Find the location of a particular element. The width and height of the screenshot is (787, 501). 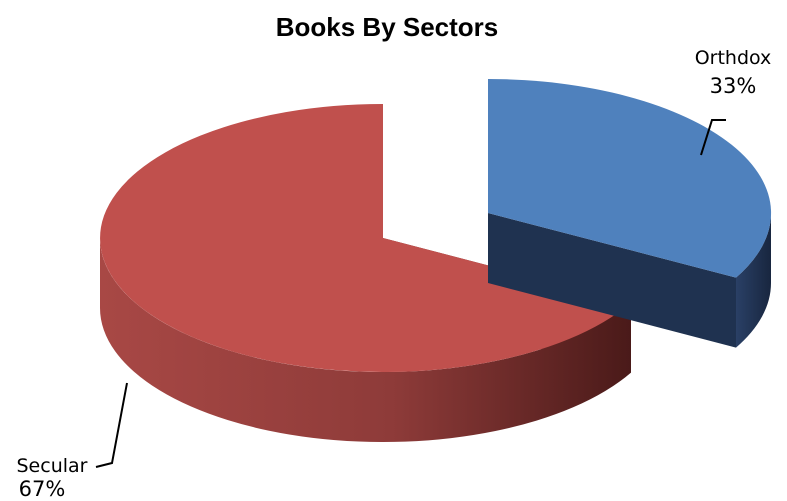

orthodox-data-label: Orthdox 33% is located at coordinates (733, 101).